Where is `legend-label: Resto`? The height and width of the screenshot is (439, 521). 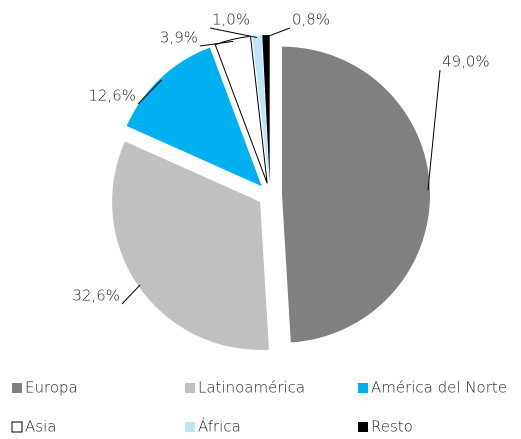
legend-label: Resto is located at coordinates (392, 427).